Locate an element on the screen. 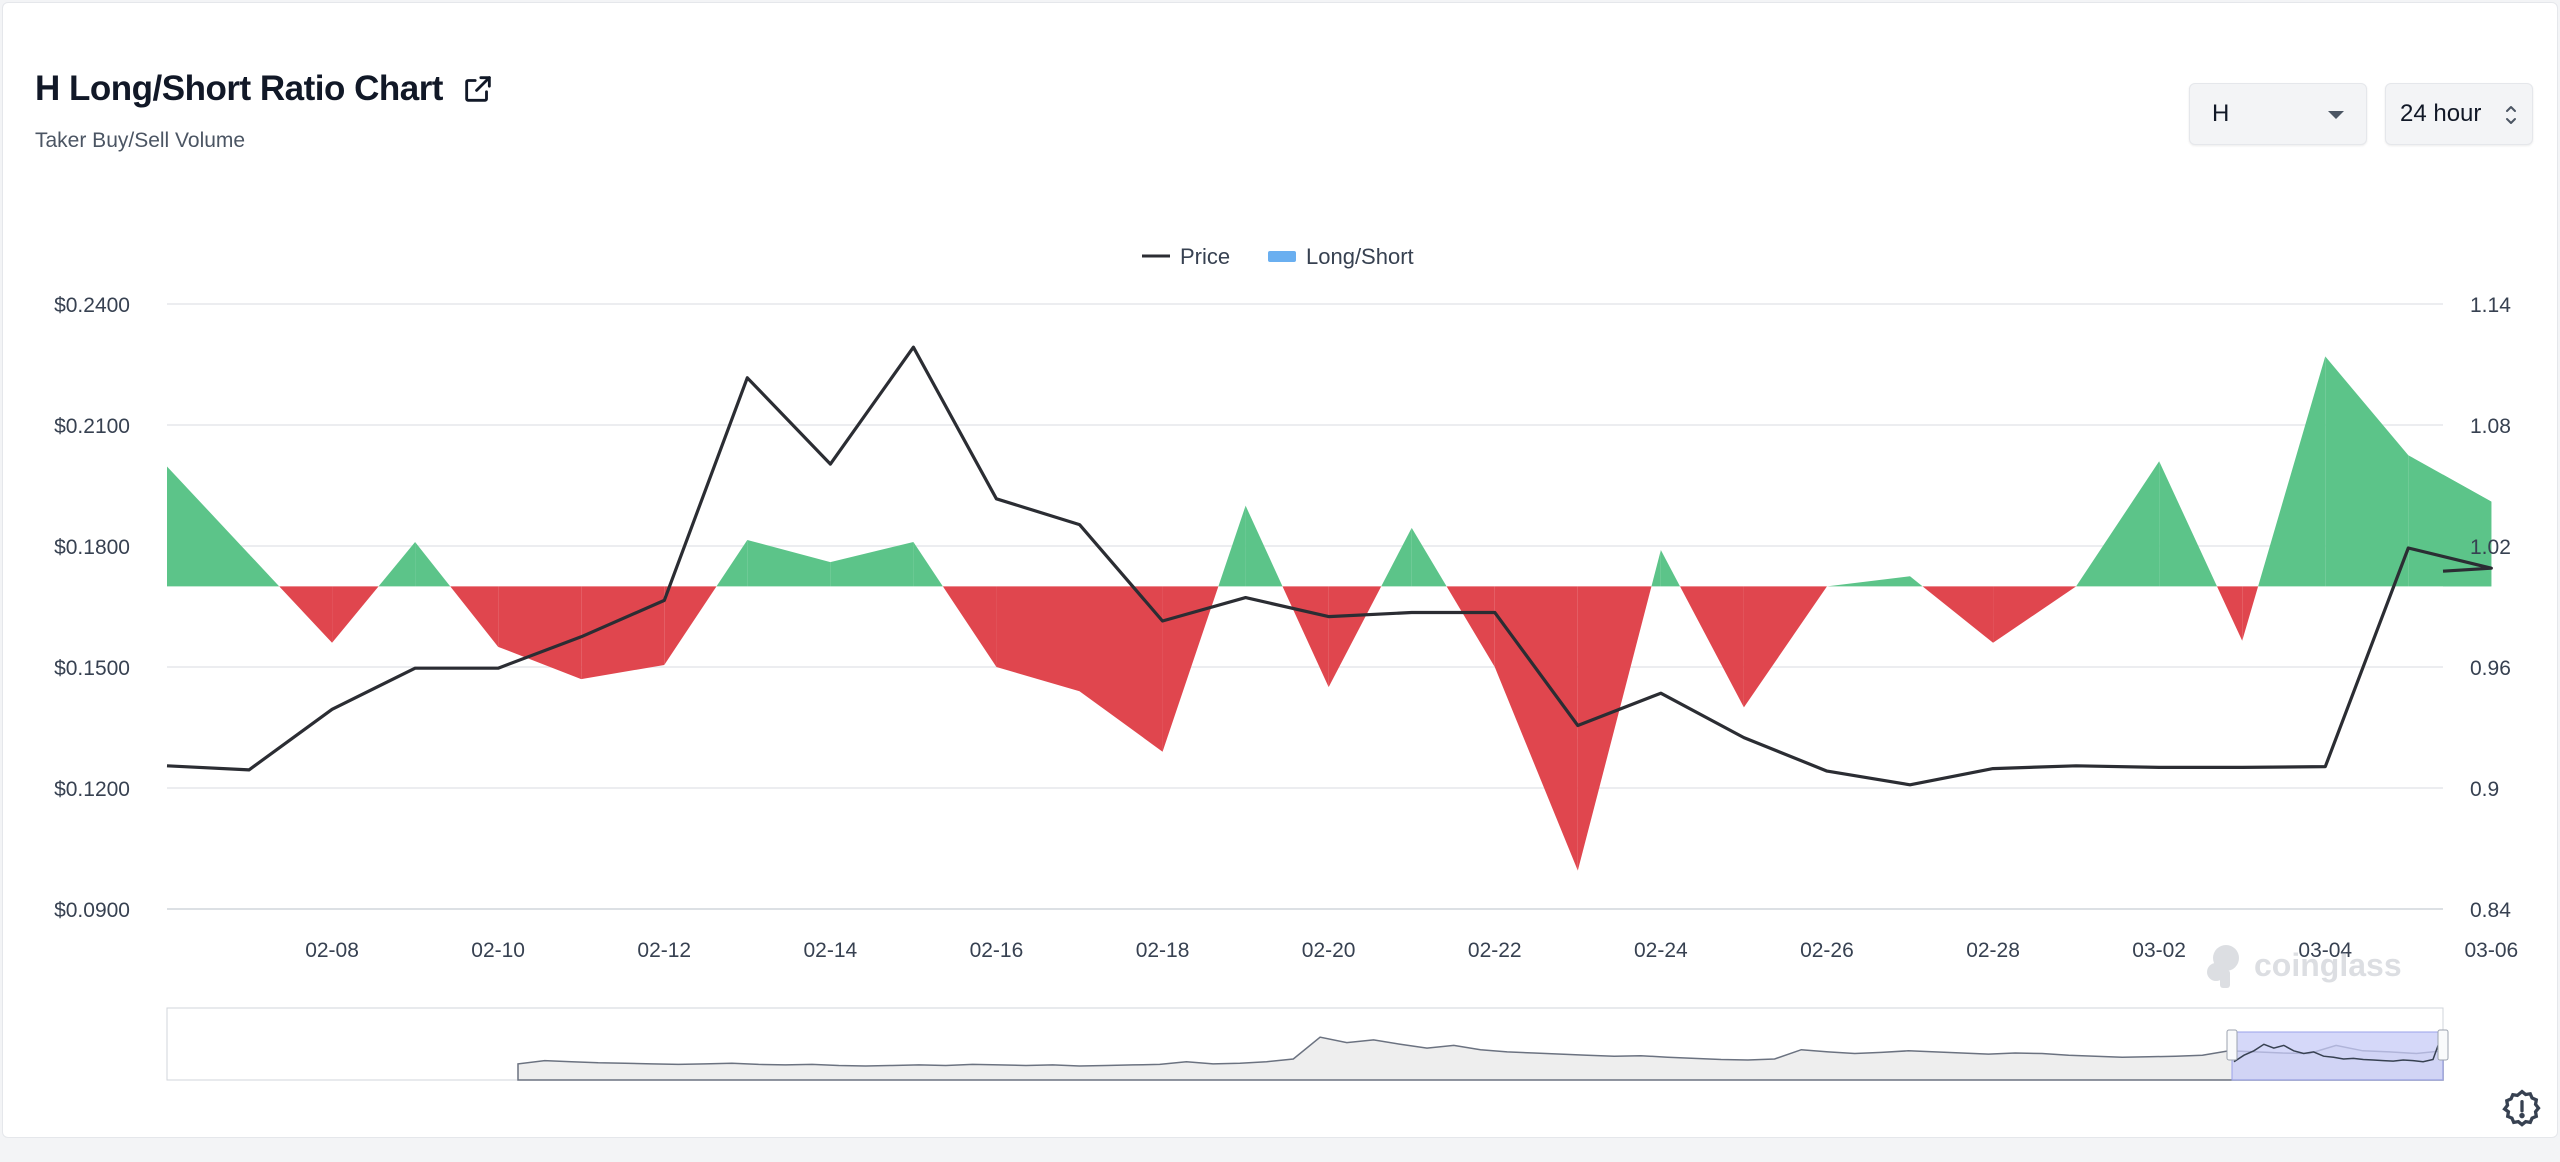 This screenshot has width=2560, height=1162. zoom-navigator is located at coordinates (1307, 1044).